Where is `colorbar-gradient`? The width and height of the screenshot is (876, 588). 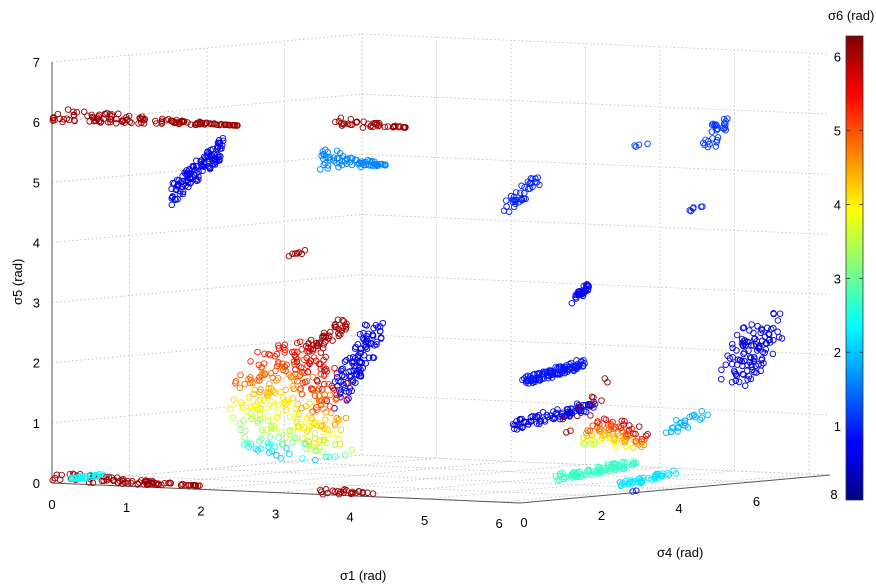
colorbar-gradient is located at coordinates (854, 268).